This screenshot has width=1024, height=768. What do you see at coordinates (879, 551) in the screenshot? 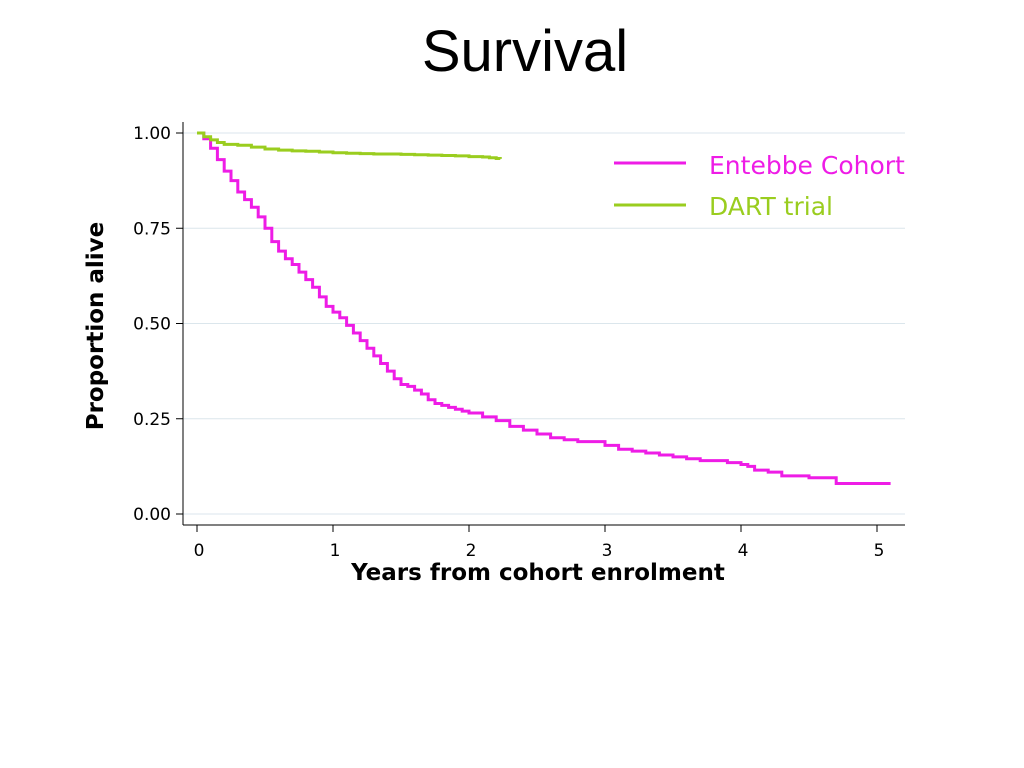
I see `x-tick-label: 5` at bounding box center [879, 551].